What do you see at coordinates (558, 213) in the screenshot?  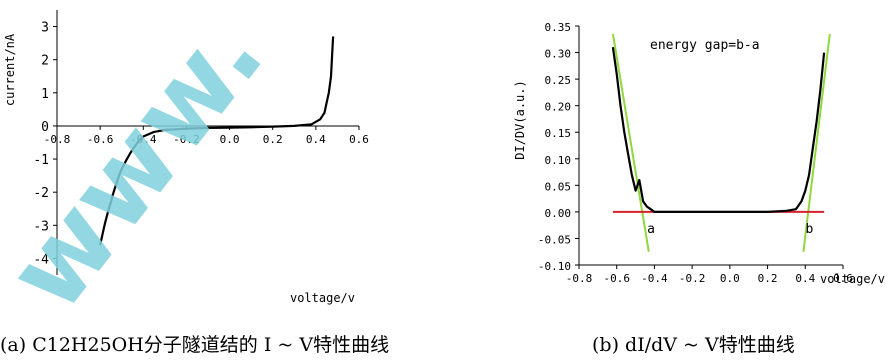 I see `y-tick-label: 0.00` at bounding box center [558, 213].